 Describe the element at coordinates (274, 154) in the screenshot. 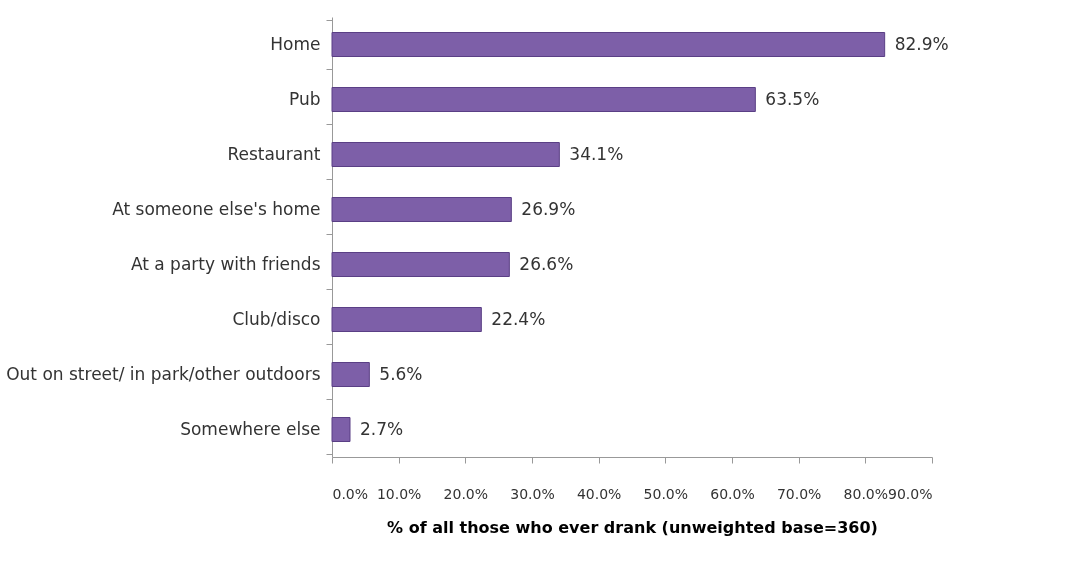

I see `y-tick-label: Restaurant` at that location.